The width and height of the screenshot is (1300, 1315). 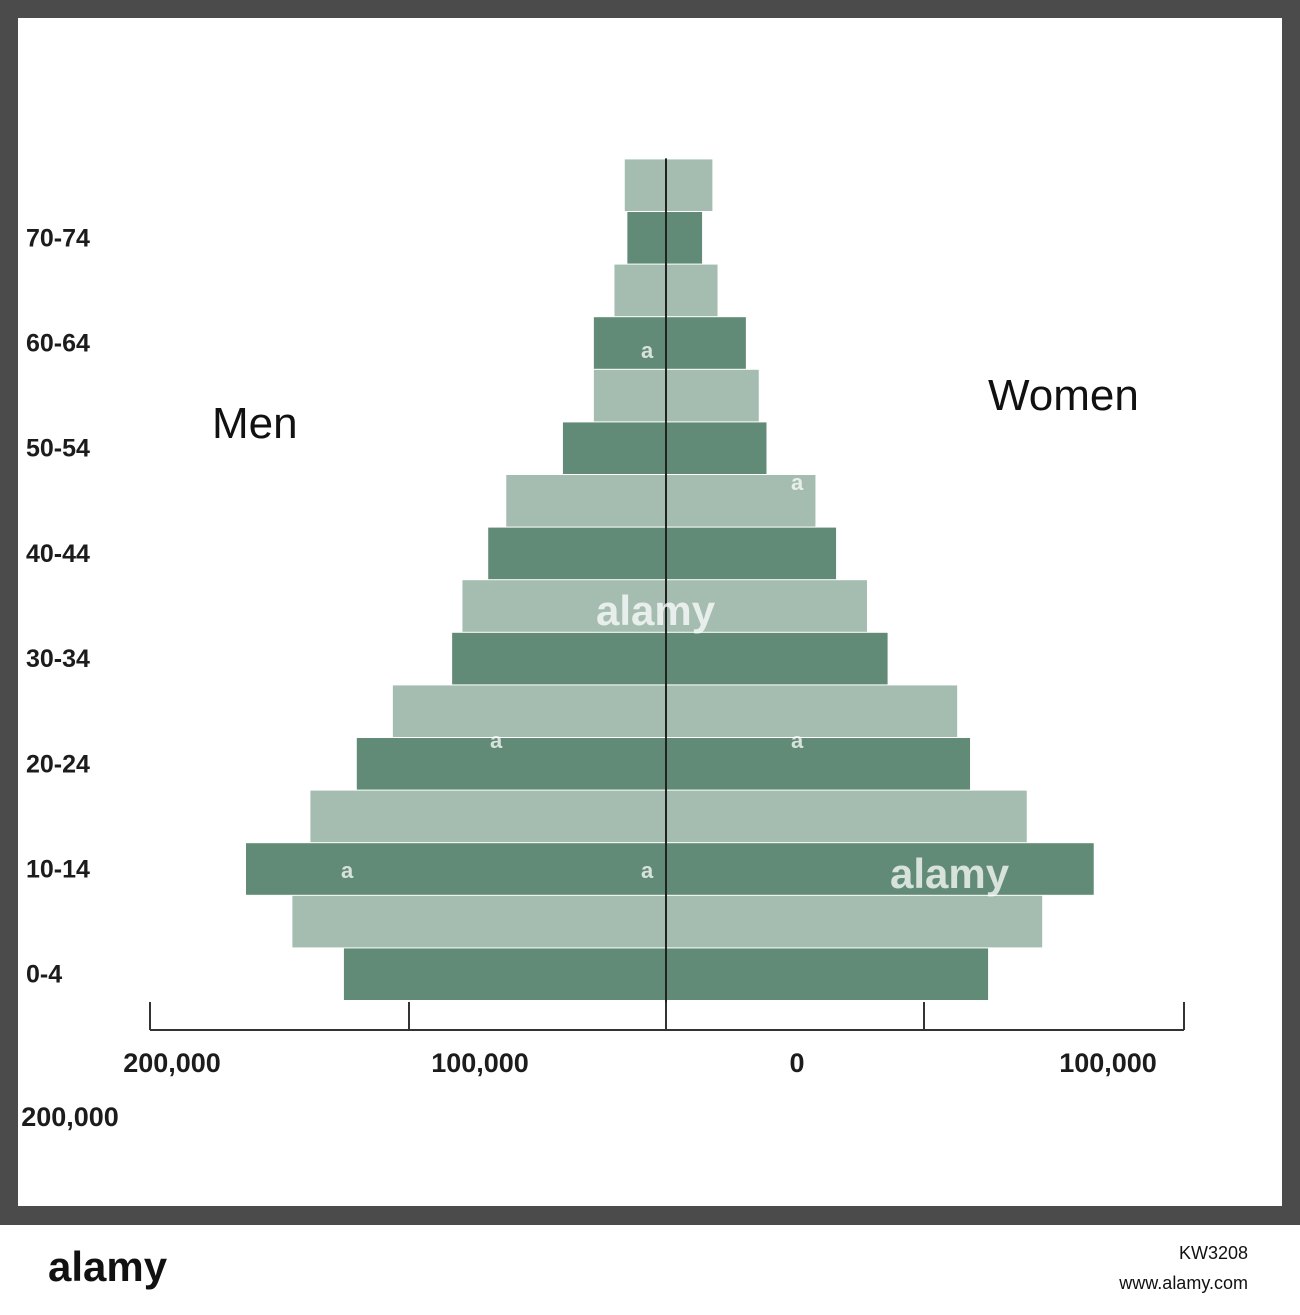 What do you see at coordinates (496, 740) in the screenshot?
I see `watermark-letter-3: a` at bounding box center [496, 740].